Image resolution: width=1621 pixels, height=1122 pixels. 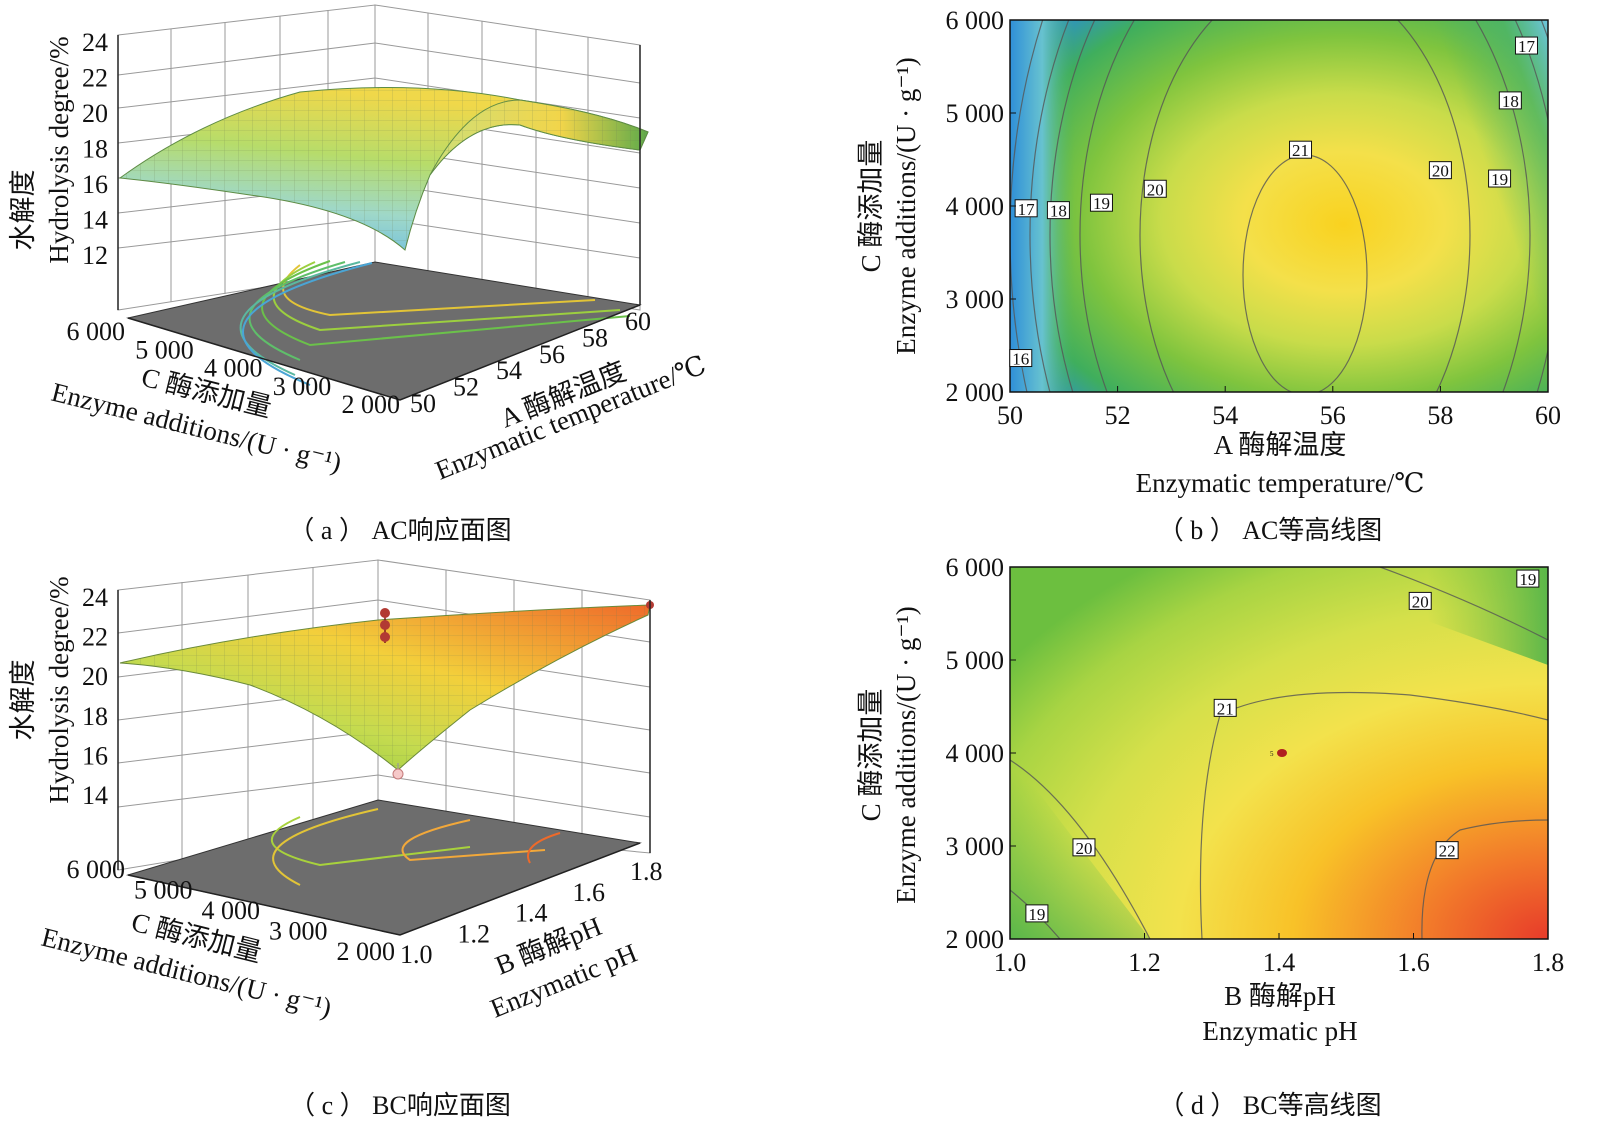 What do you see at coordinates (1270, 530) in the screenshot?
I see `caption-b: （ b ） AC等高线图` at bounding box center [1270, 530].